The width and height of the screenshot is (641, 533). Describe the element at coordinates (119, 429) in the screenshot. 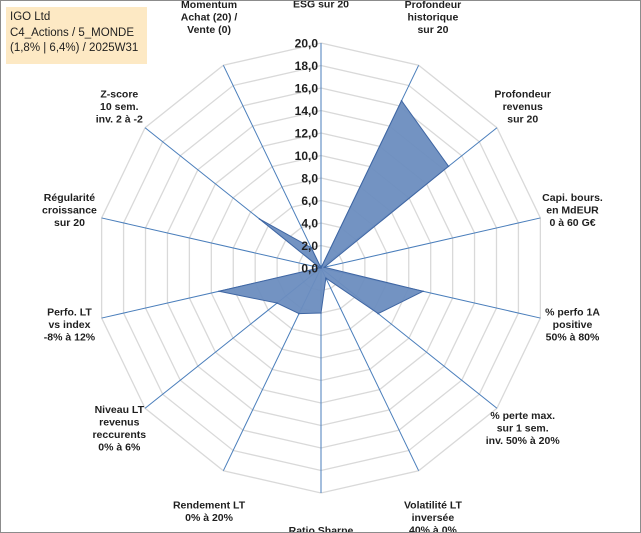

I see `category-label-9: Niveau LT revenus reccurents 0% à 6%` at that location.